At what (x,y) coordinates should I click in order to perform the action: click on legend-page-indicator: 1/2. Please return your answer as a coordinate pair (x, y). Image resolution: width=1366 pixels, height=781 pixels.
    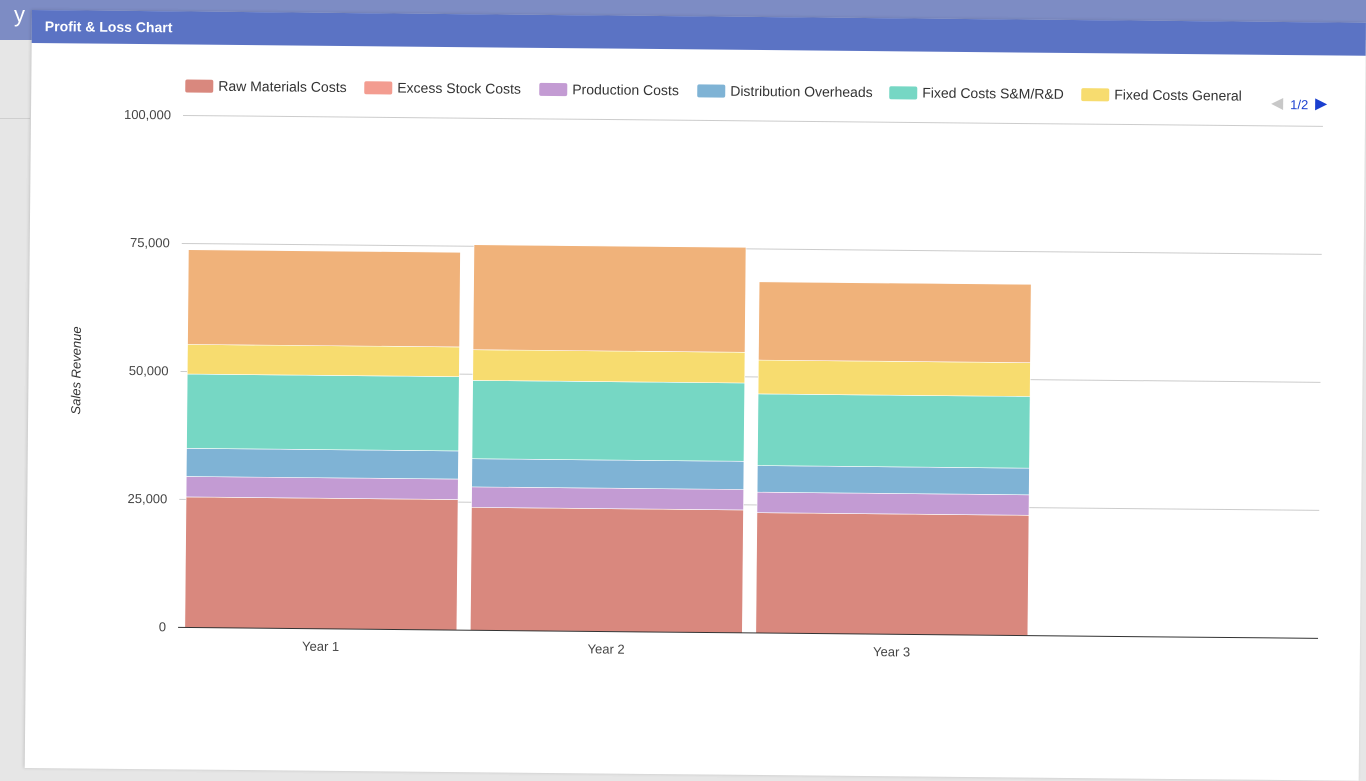
    Looking at the image, I should click on (1299, 104).